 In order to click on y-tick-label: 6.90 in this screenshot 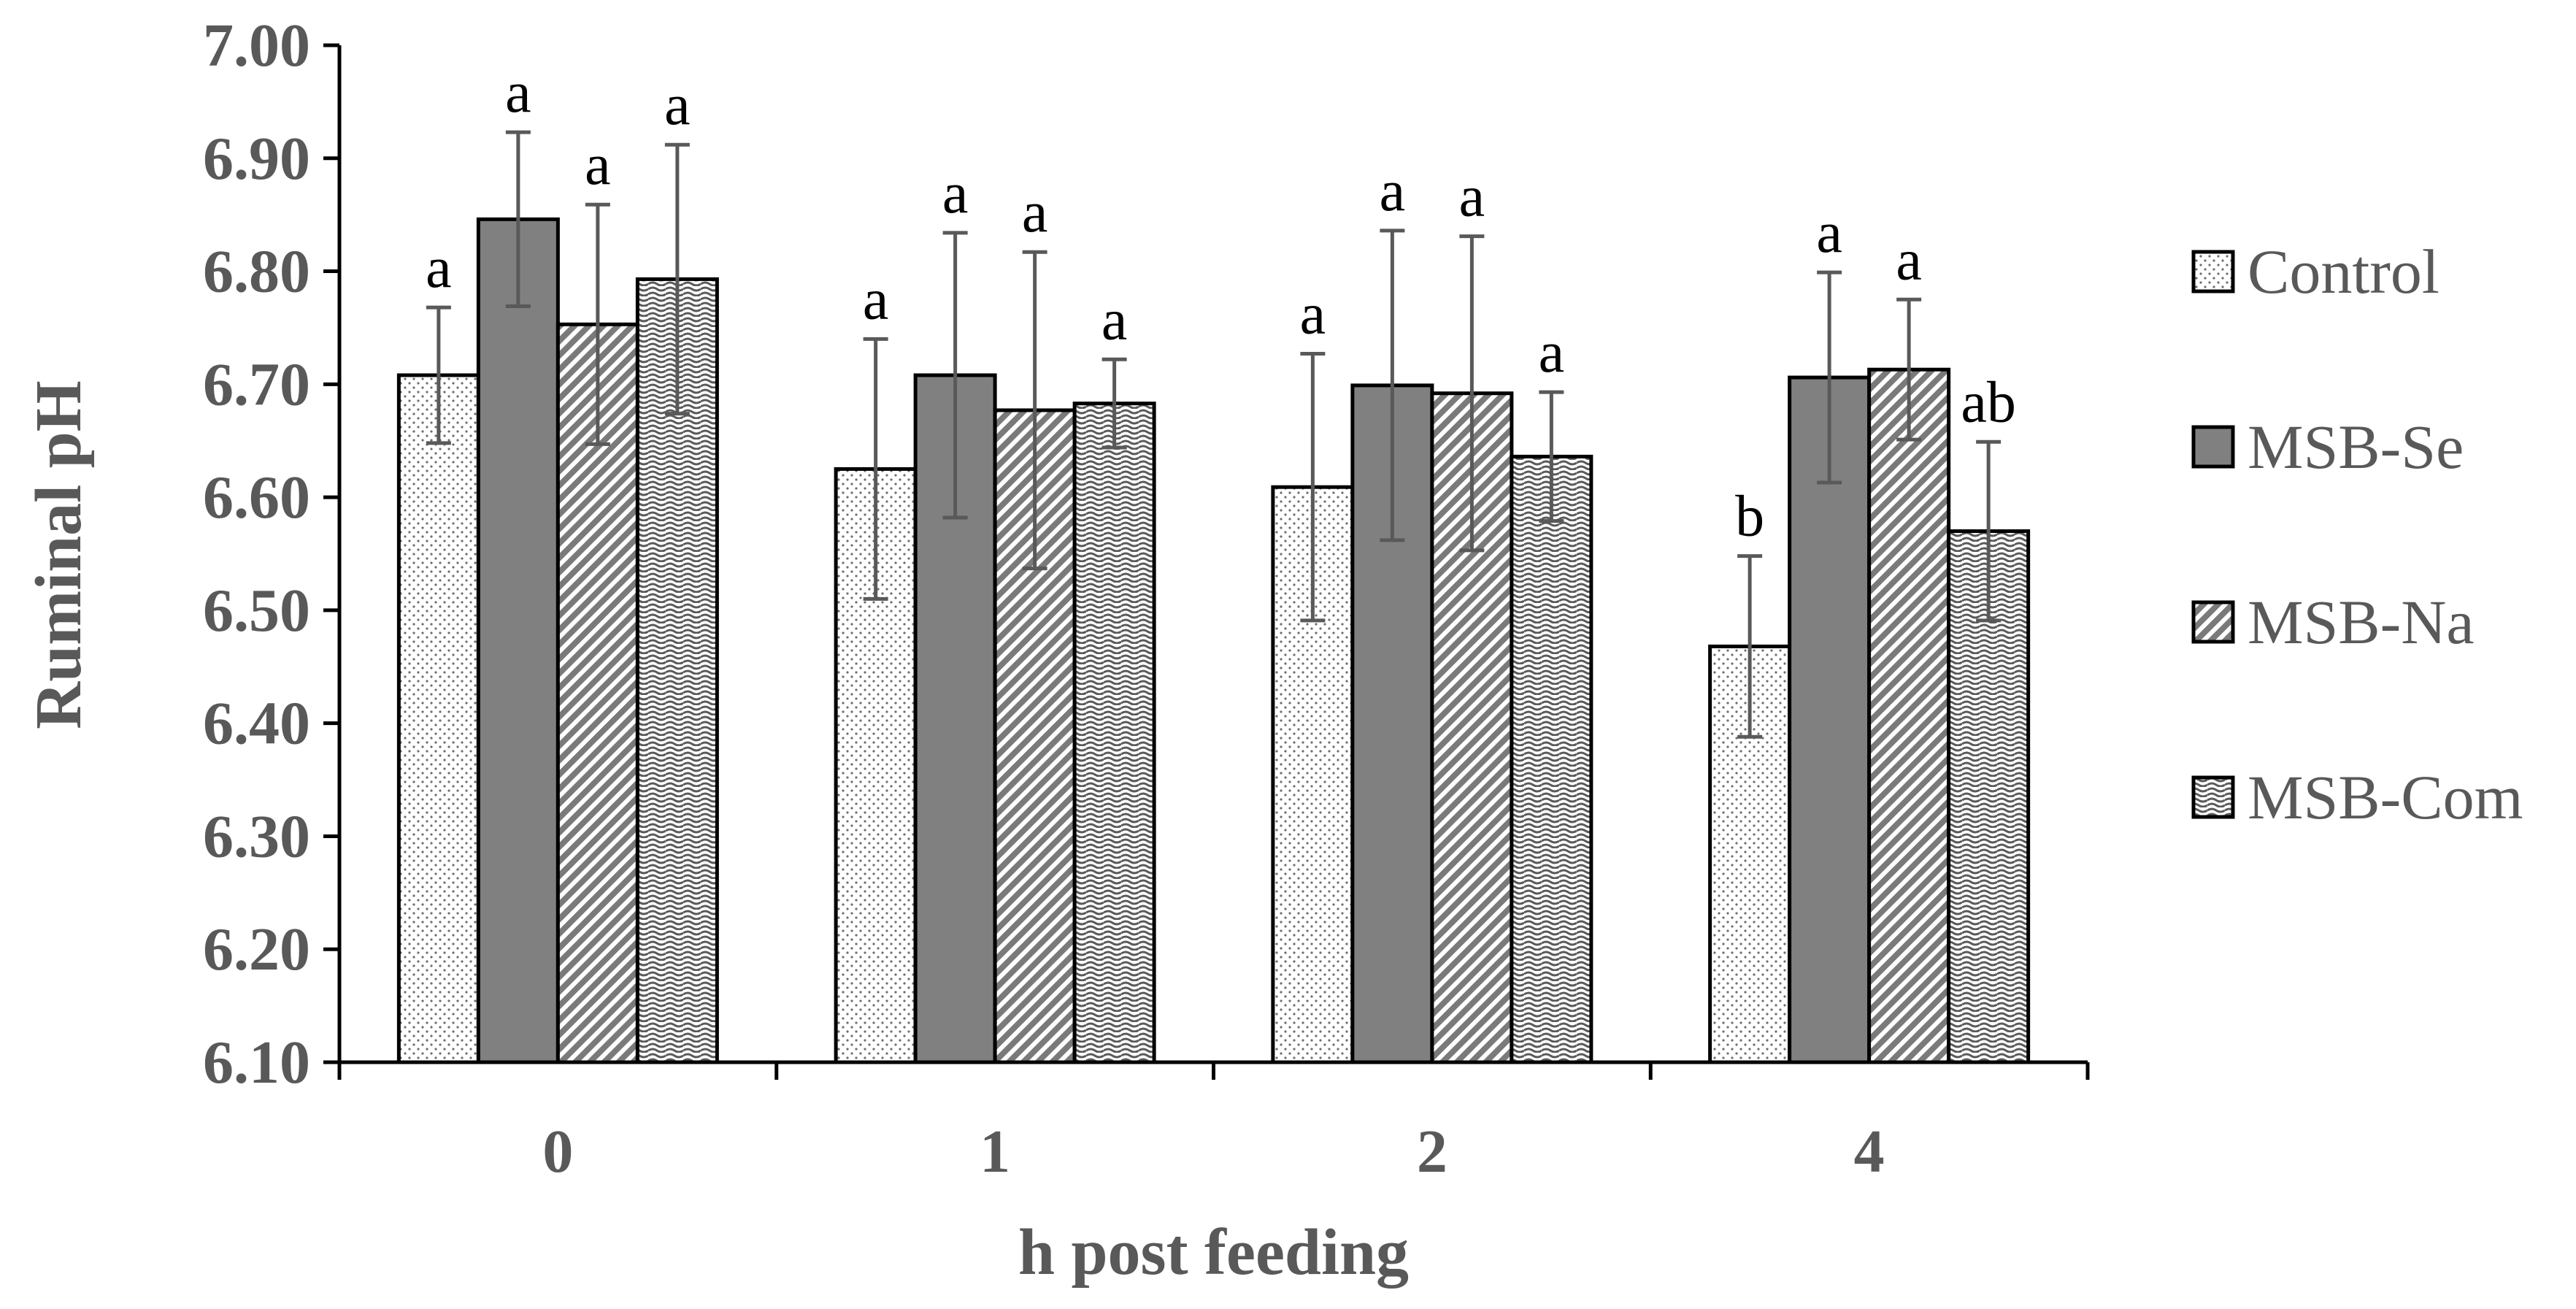, I will do `click(256, 159)`.